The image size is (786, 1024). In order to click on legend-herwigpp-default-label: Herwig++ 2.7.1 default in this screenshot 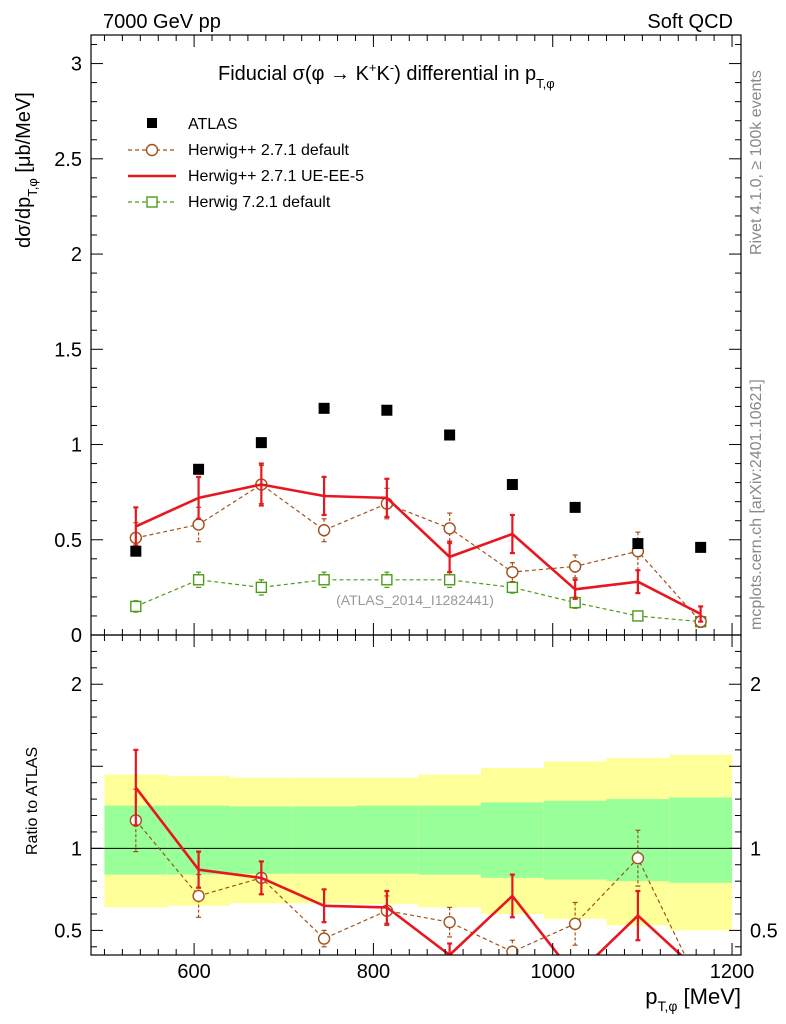, I will do `click(269, 150)`.